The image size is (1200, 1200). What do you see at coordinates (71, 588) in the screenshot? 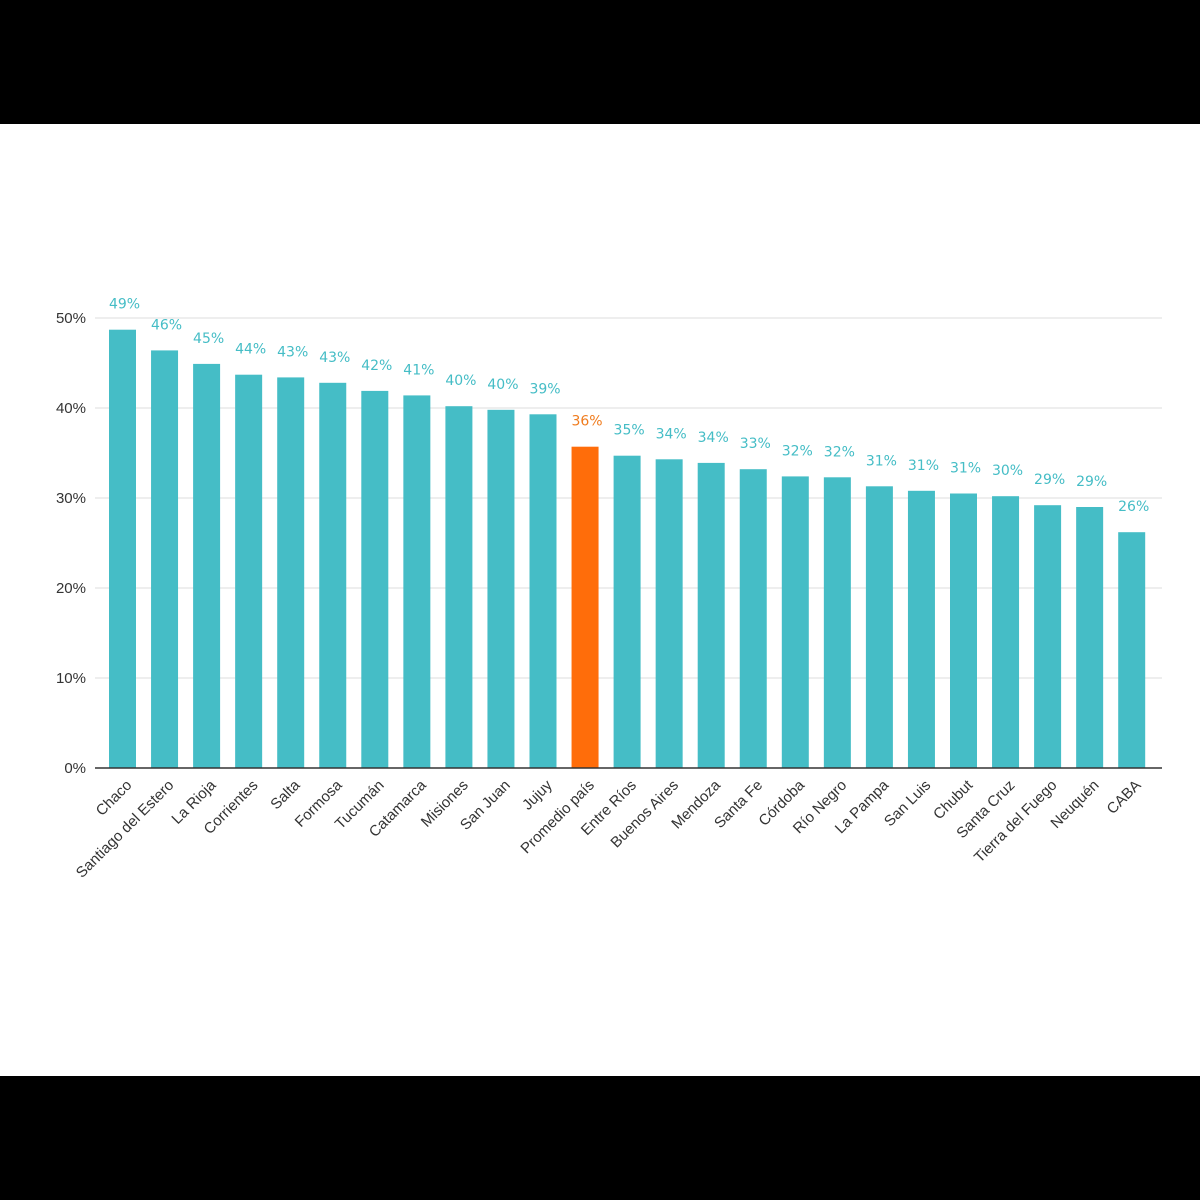
I see `y-tick-label: 20%` at bounding box center [71, 588].